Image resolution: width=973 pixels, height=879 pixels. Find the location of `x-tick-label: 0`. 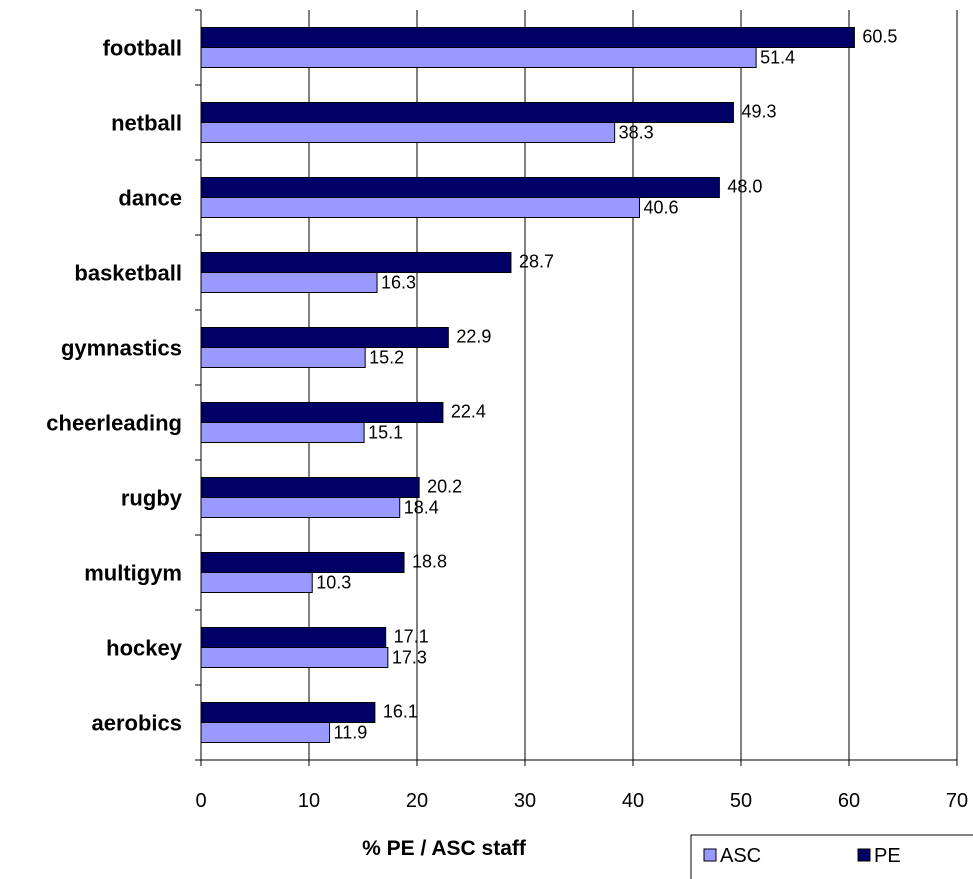

x-tick-label: 0 is located at coordinates (200, 801).